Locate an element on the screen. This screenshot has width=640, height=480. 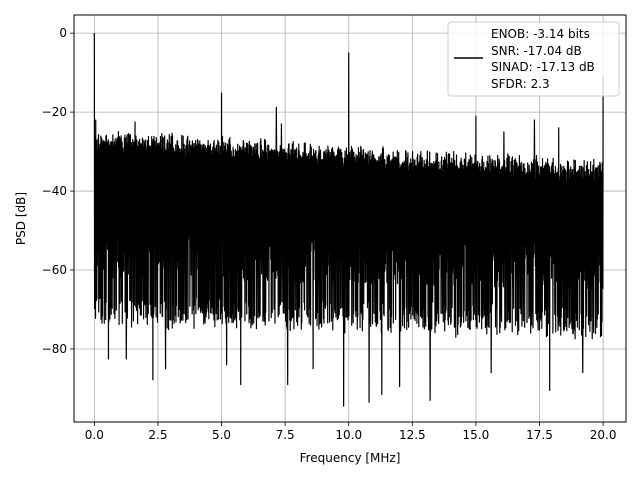
y-axis-label: PSD [dB] is located at coordinates (21, 218).